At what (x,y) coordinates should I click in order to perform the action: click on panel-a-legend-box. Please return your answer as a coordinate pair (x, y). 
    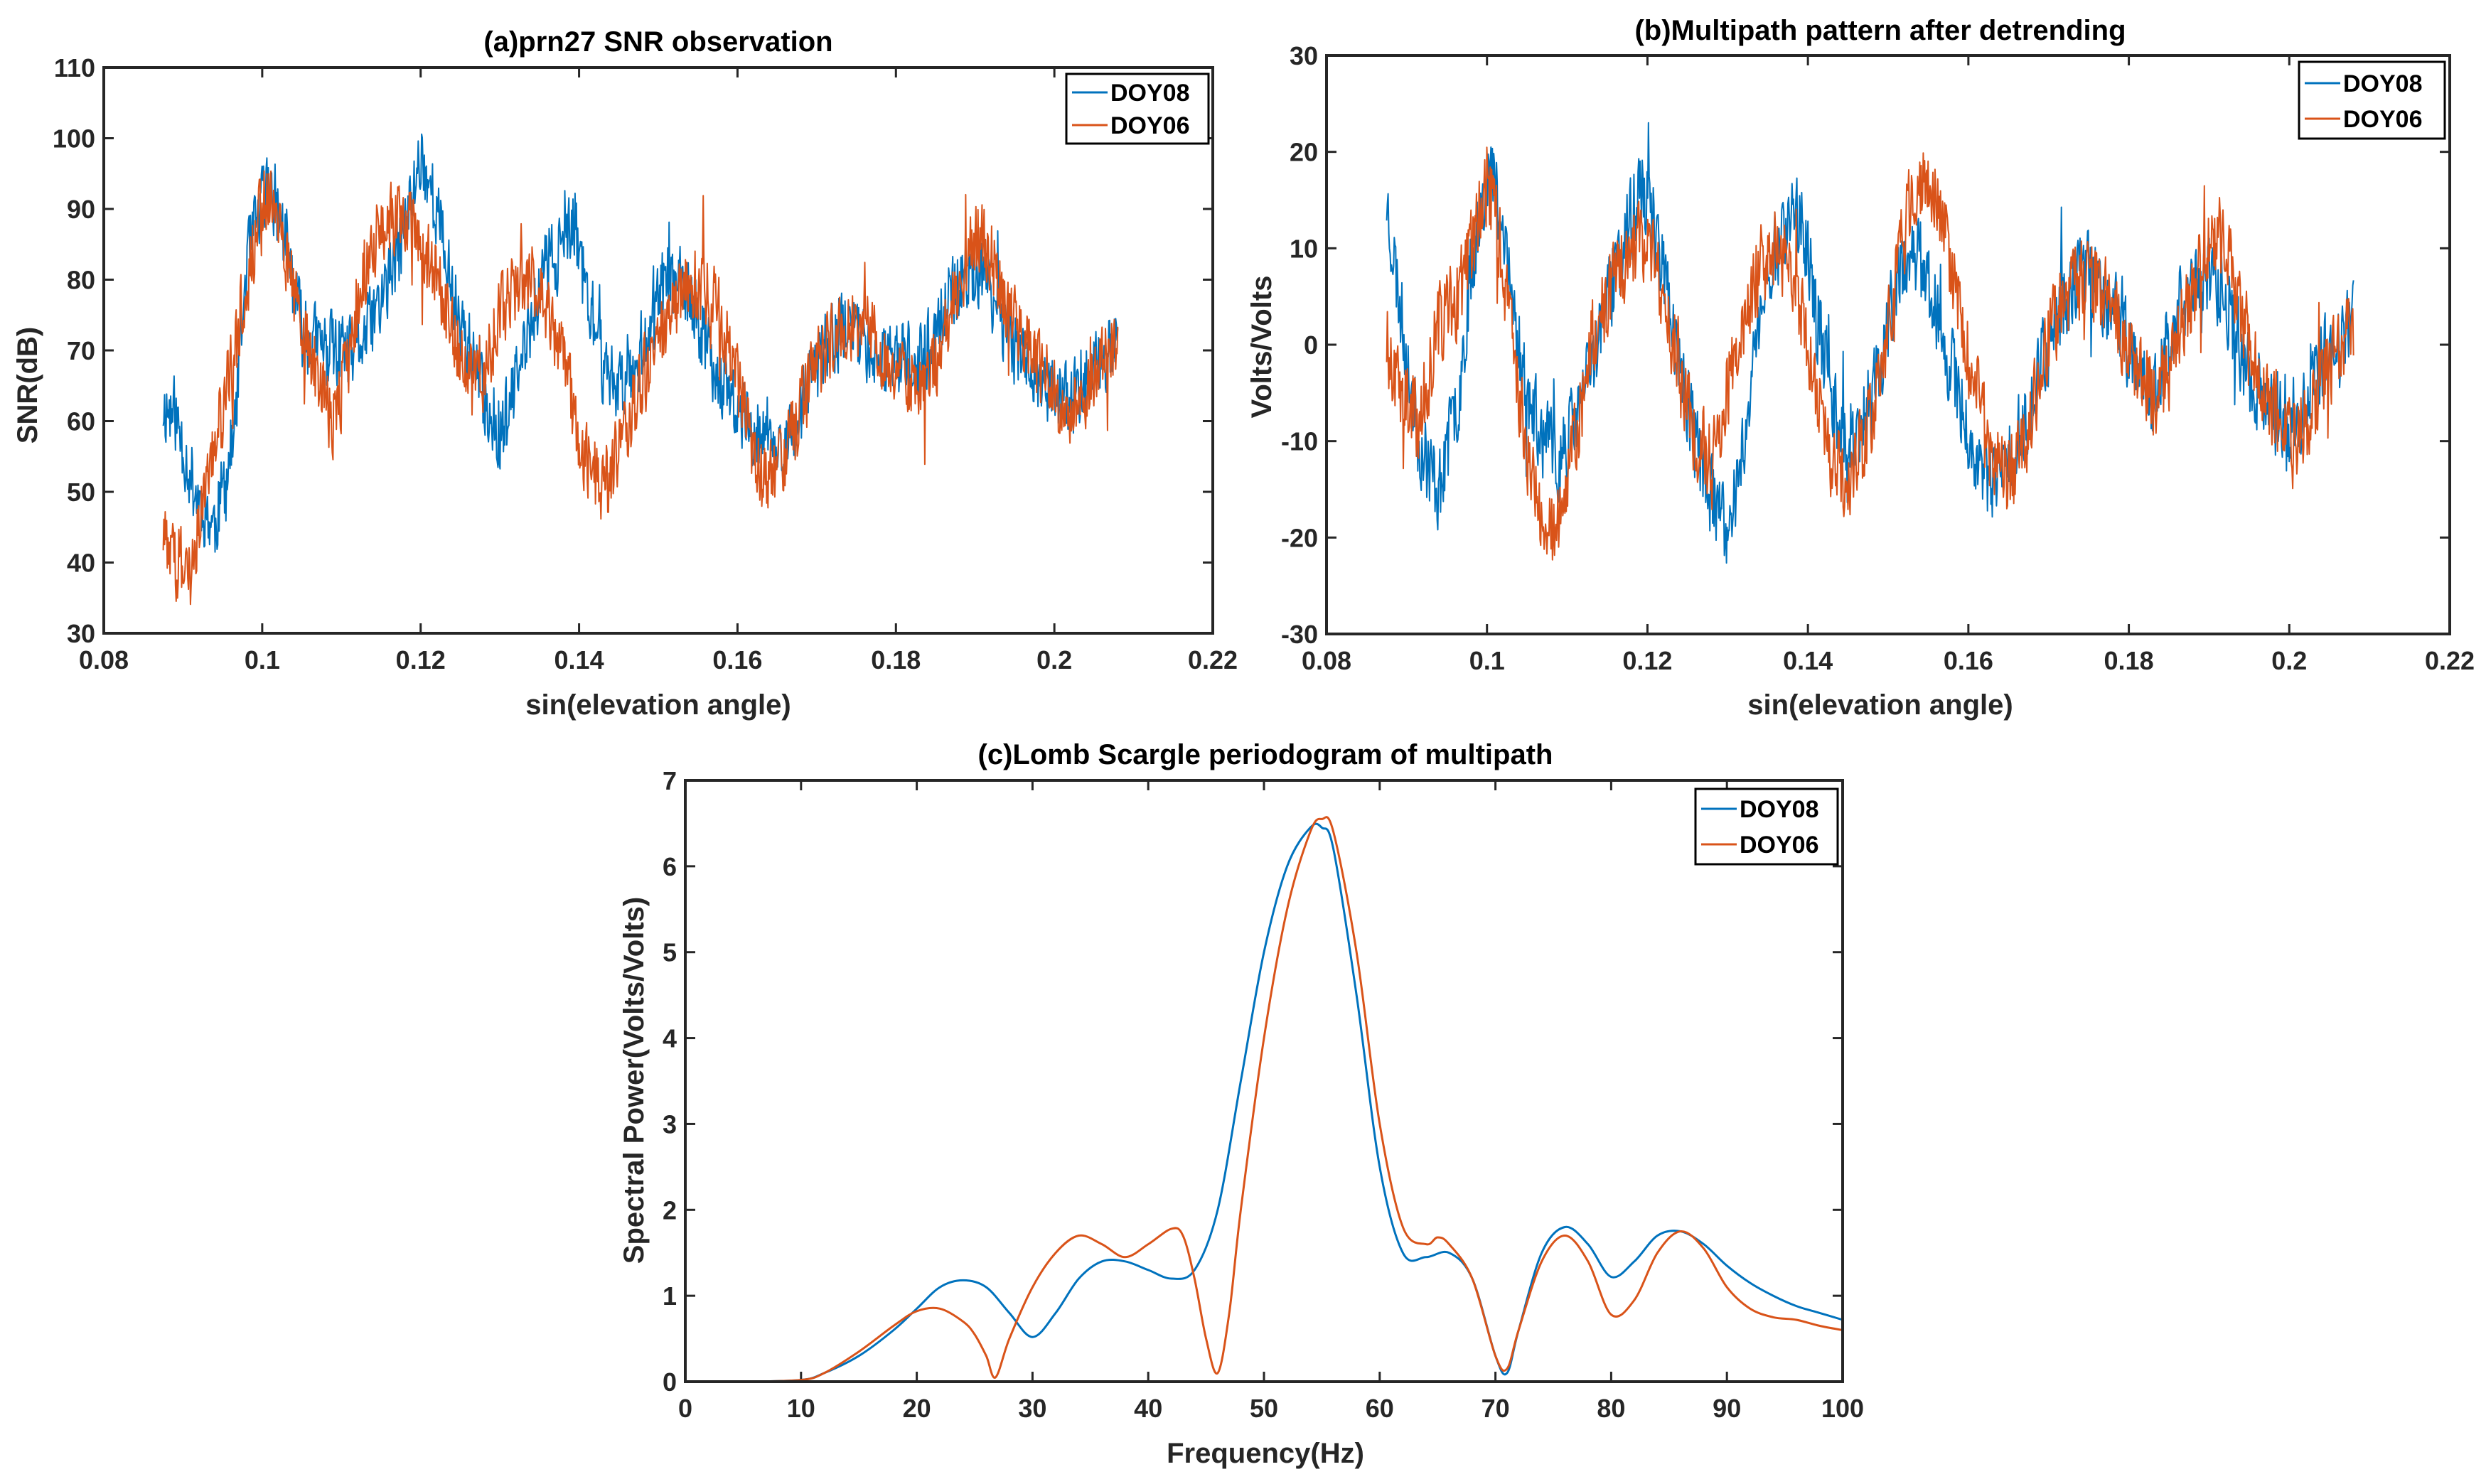
    Looking at the image, I should click on (1137, 108).